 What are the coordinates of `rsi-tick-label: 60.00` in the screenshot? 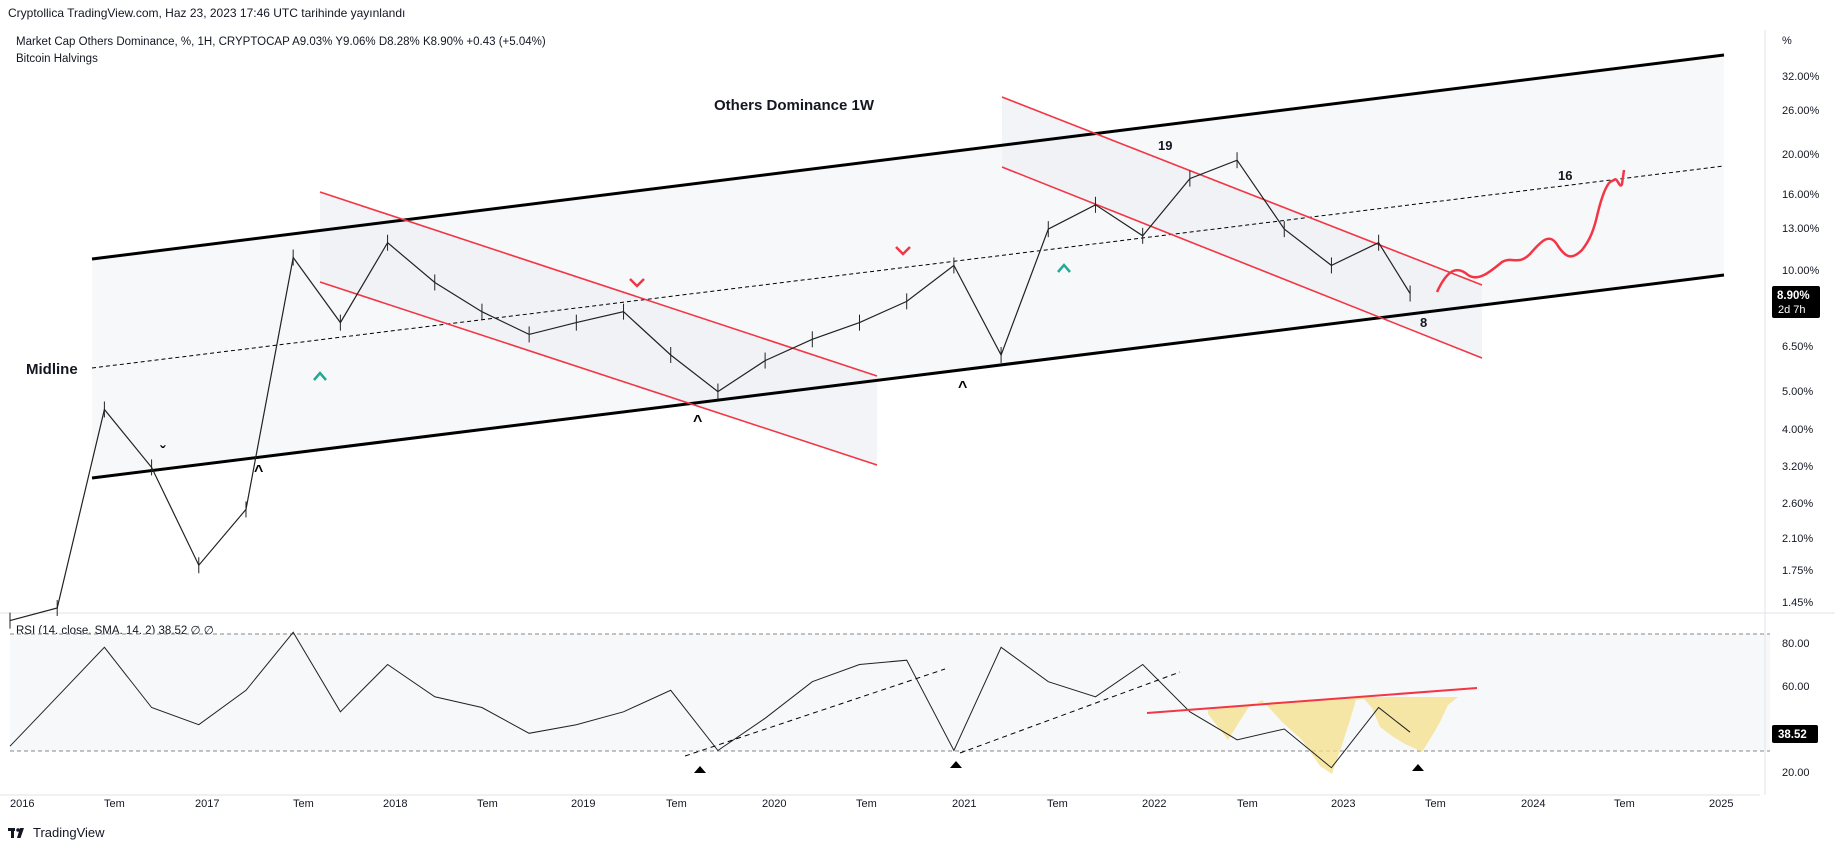 It's located at (1796, 687).